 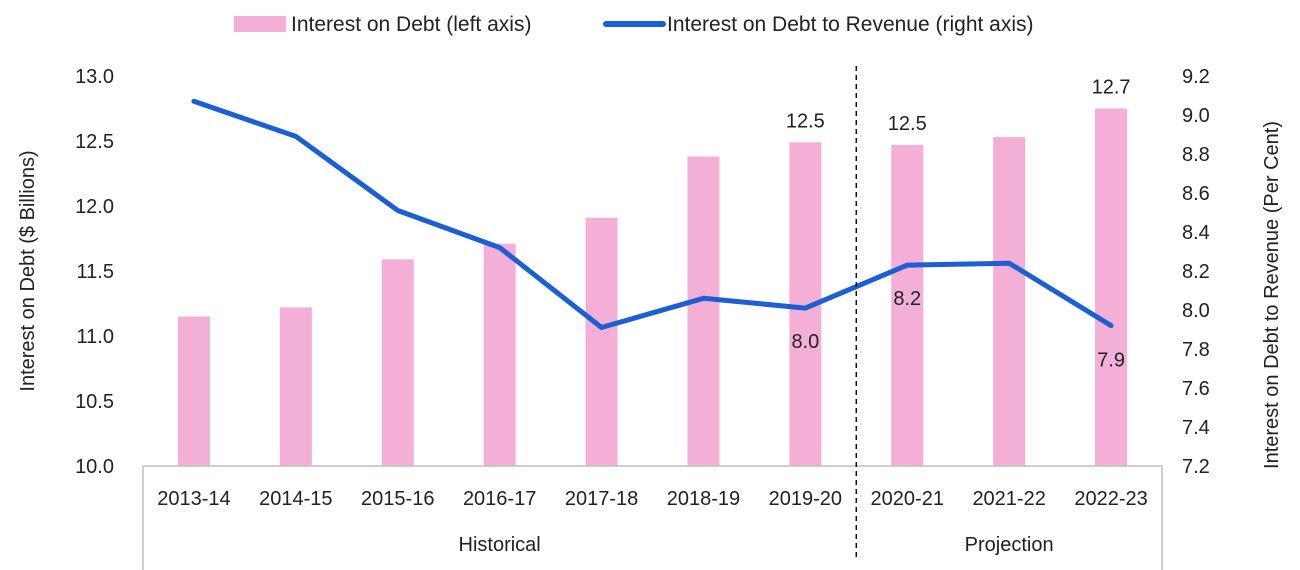 What do you see at coordinates (1111, 361) in the screenshot?
I see `data-label: 7.9` at bounding box center [1111, 361].